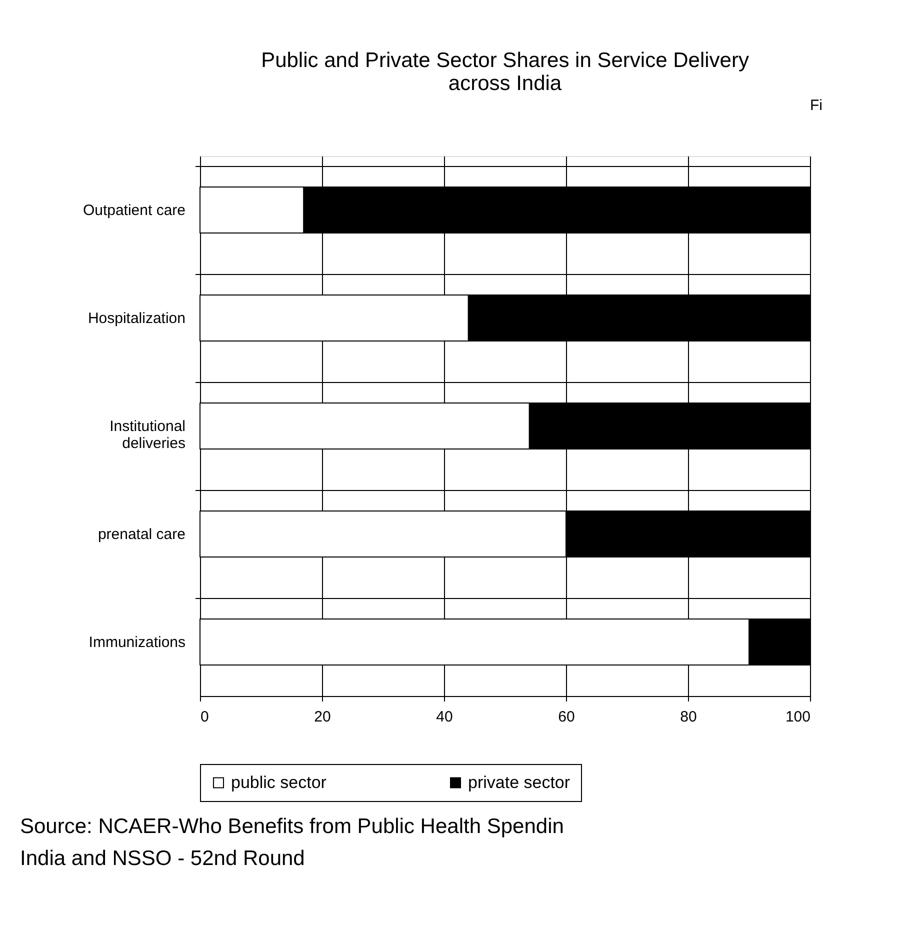 The width and height of the screenshot is (906, 943). Describe the element at coordinates (148, 435) in the screenshot. I see `y-tick-label: Institutional deliveries` at that location.